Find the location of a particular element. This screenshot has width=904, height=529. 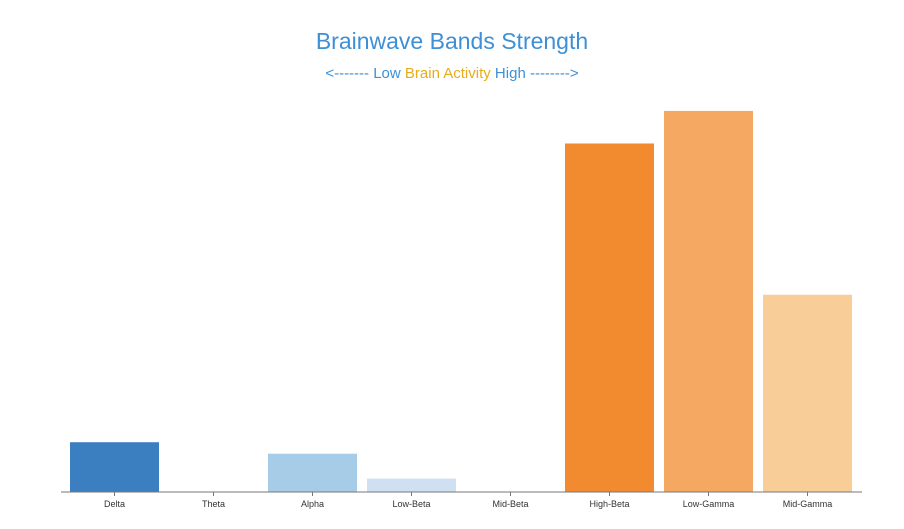

x-tick-label-alpha: Alpha is located at coordinates (312, 504).